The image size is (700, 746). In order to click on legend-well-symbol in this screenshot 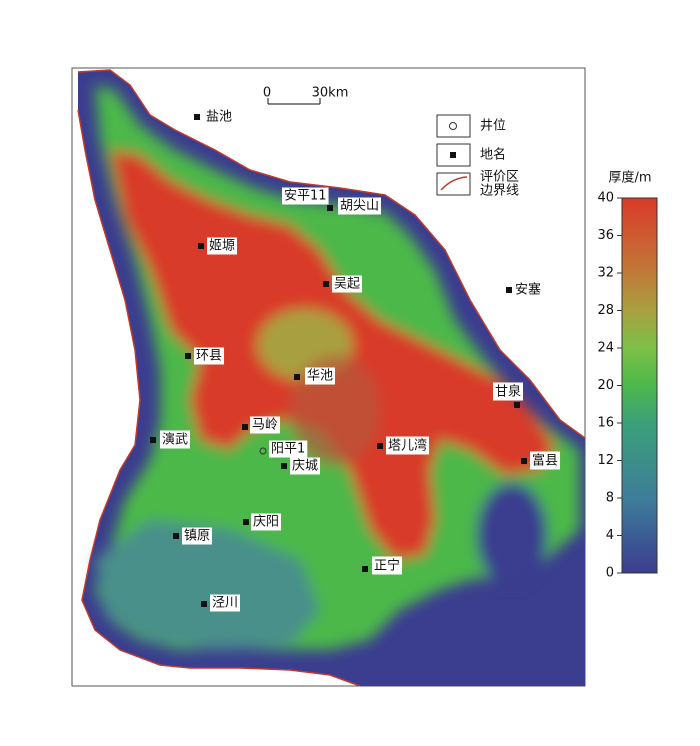, I will do `click(453, 126)`.